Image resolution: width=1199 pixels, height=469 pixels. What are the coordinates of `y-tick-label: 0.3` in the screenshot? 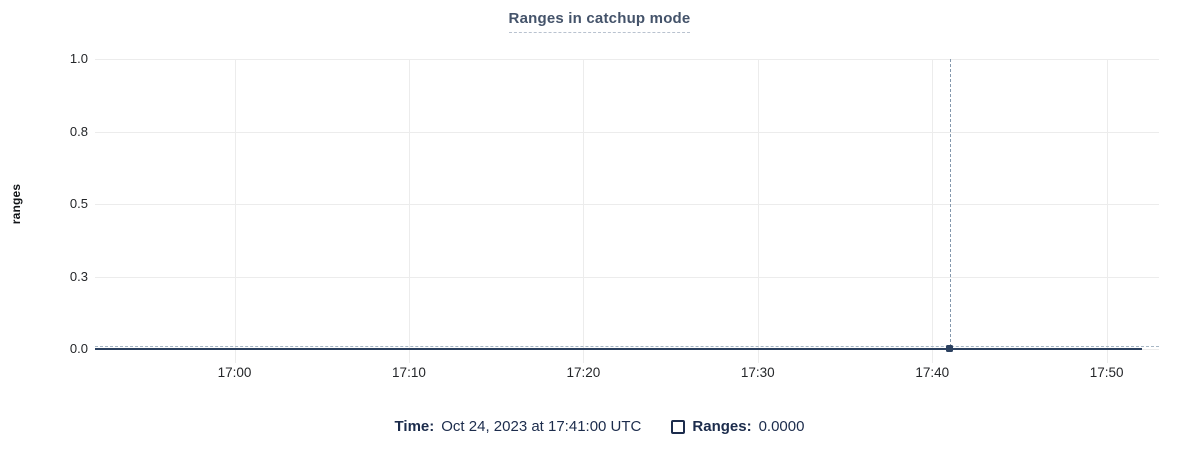 It's located at (78, 276).